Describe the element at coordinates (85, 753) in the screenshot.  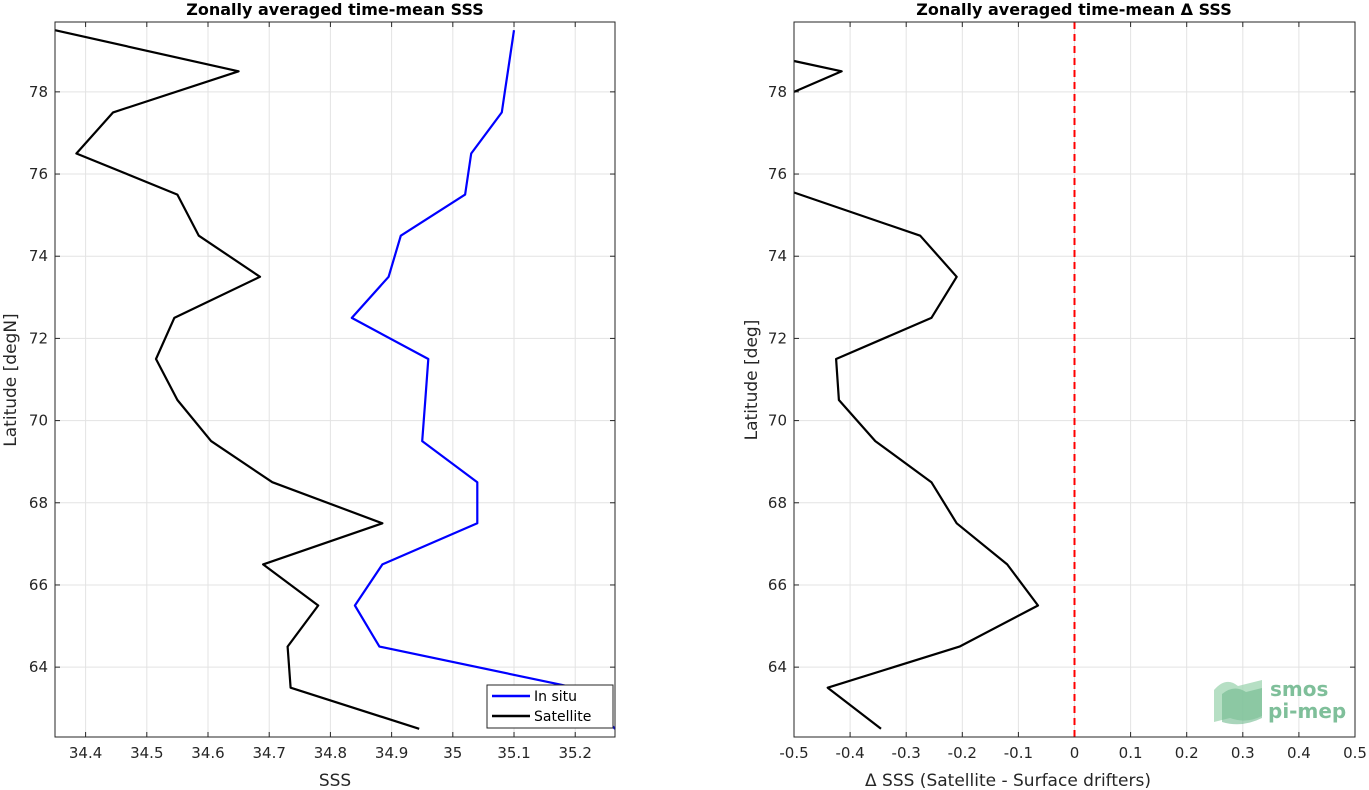
I see `x-tick-label: 34.4` at that location.